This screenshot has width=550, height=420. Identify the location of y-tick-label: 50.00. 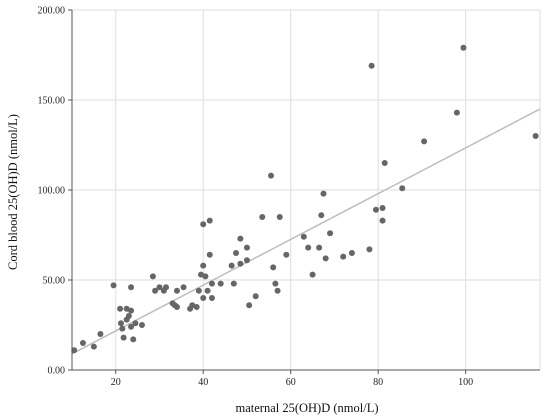
(54, 281).